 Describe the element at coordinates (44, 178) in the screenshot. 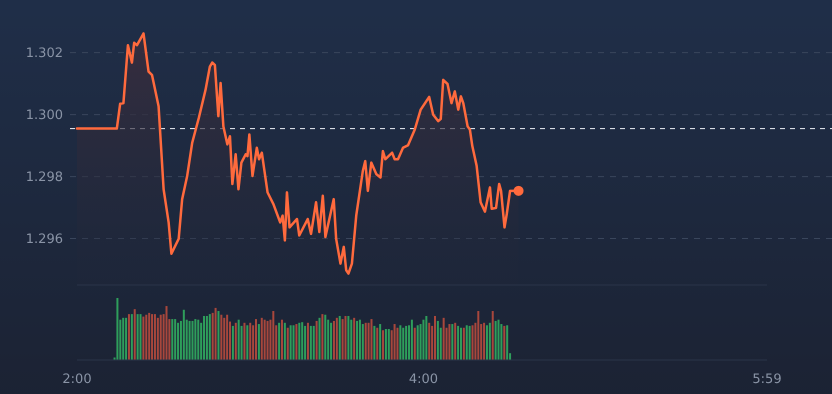

I see `y-tick-label: 1.298` at that location.